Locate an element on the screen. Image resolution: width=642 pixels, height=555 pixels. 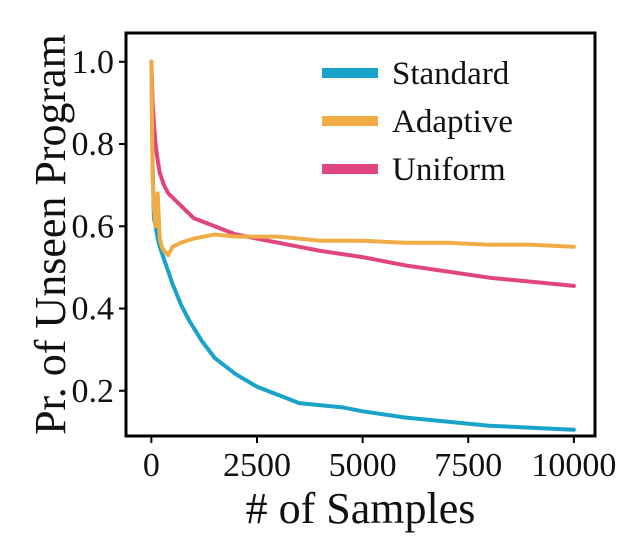
y-tick-label: 0.6 is located at coordinates (93, 226).